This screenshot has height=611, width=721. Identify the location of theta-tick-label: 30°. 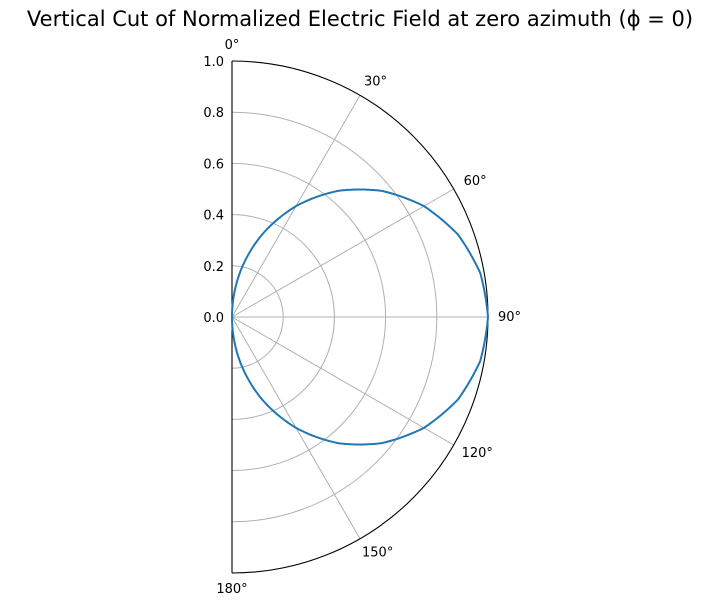
(375, 81).